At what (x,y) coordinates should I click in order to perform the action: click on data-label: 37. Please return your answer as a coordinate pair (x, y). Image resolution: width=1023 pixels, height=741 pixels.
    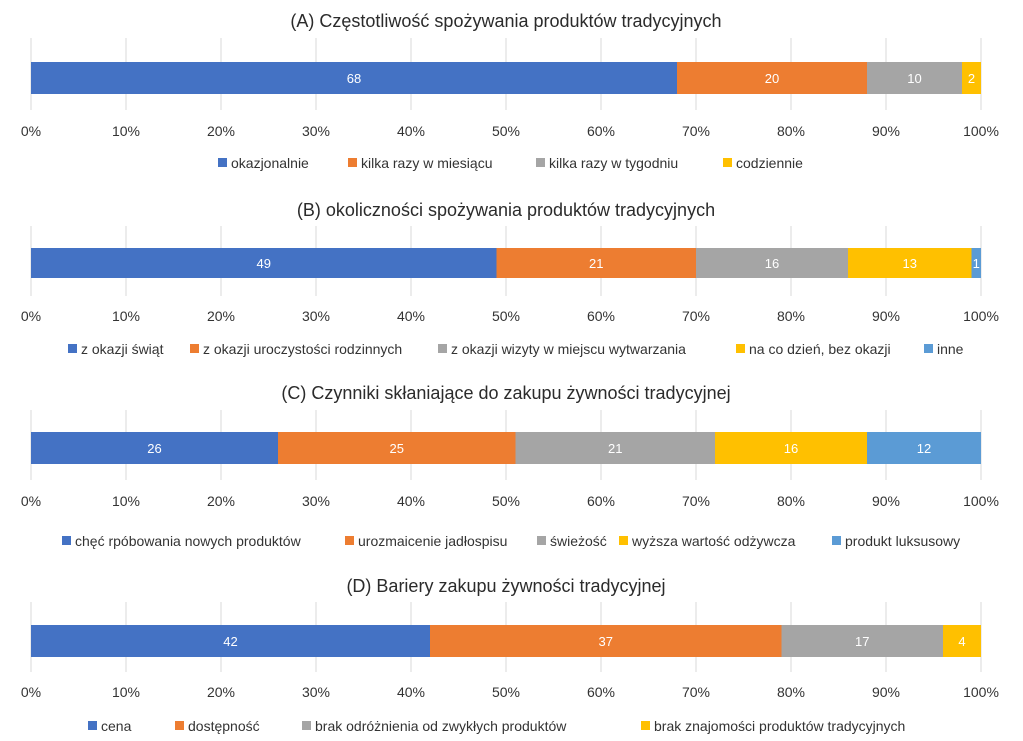
    Looking at the image, I should click on (606, 641).